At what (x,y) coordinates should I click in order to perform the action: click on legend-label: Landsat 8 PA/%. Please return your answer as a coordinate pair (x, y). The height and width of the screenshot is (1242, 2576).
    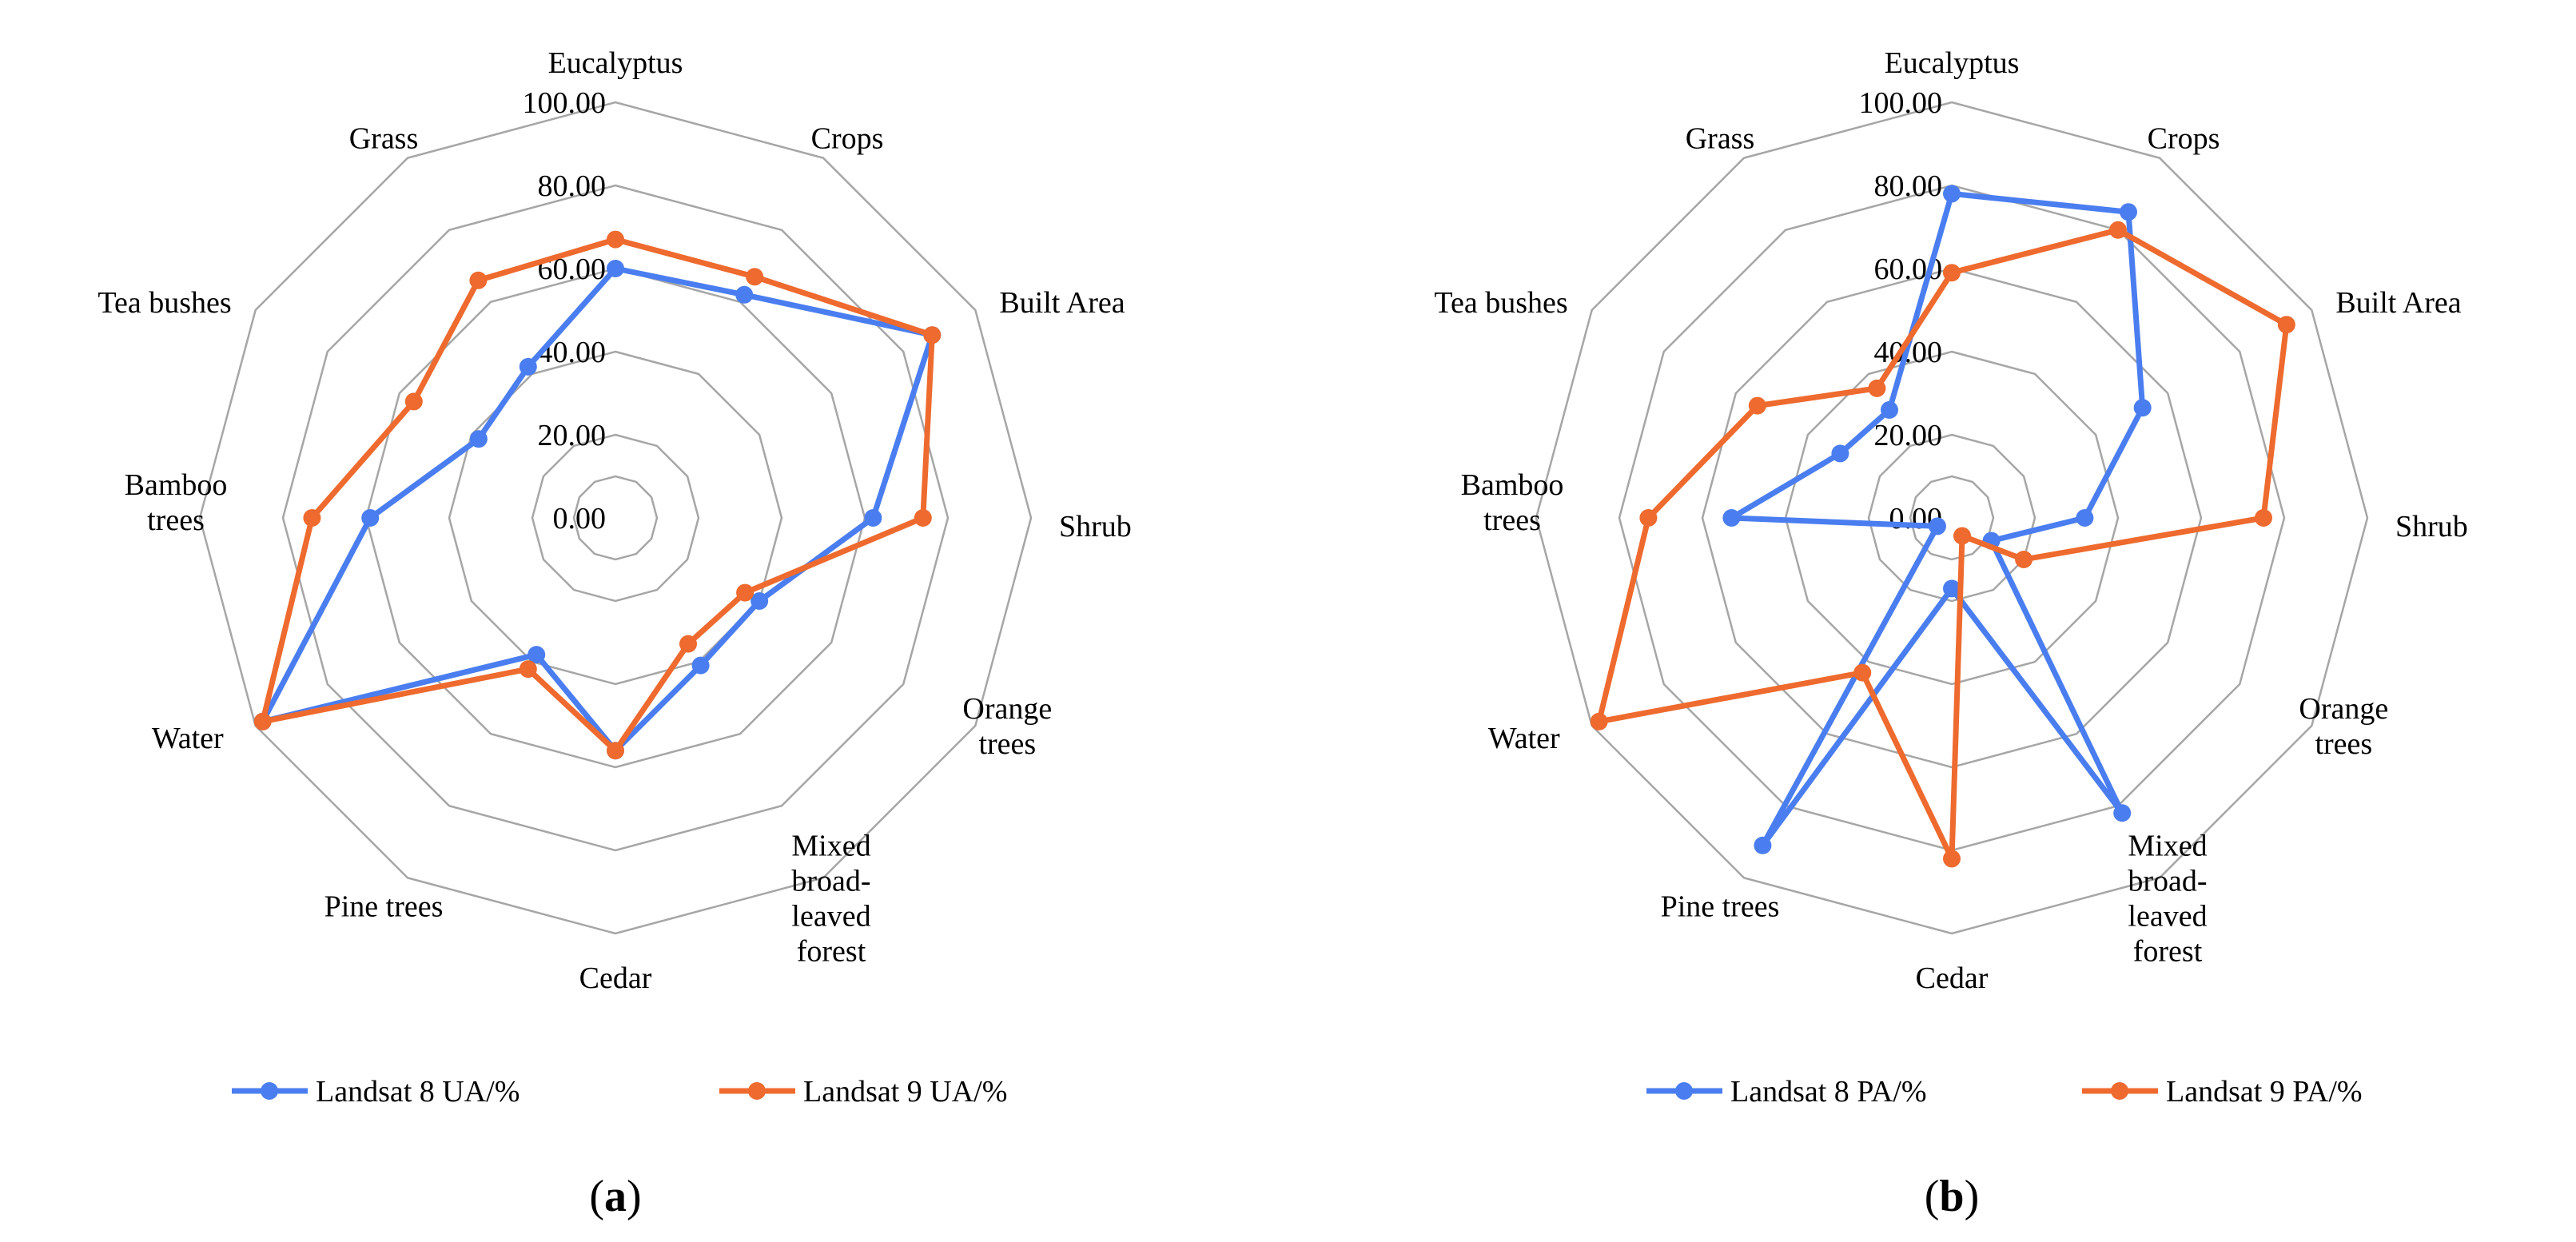
    Looking at the image, I should click on (1829, 1092).